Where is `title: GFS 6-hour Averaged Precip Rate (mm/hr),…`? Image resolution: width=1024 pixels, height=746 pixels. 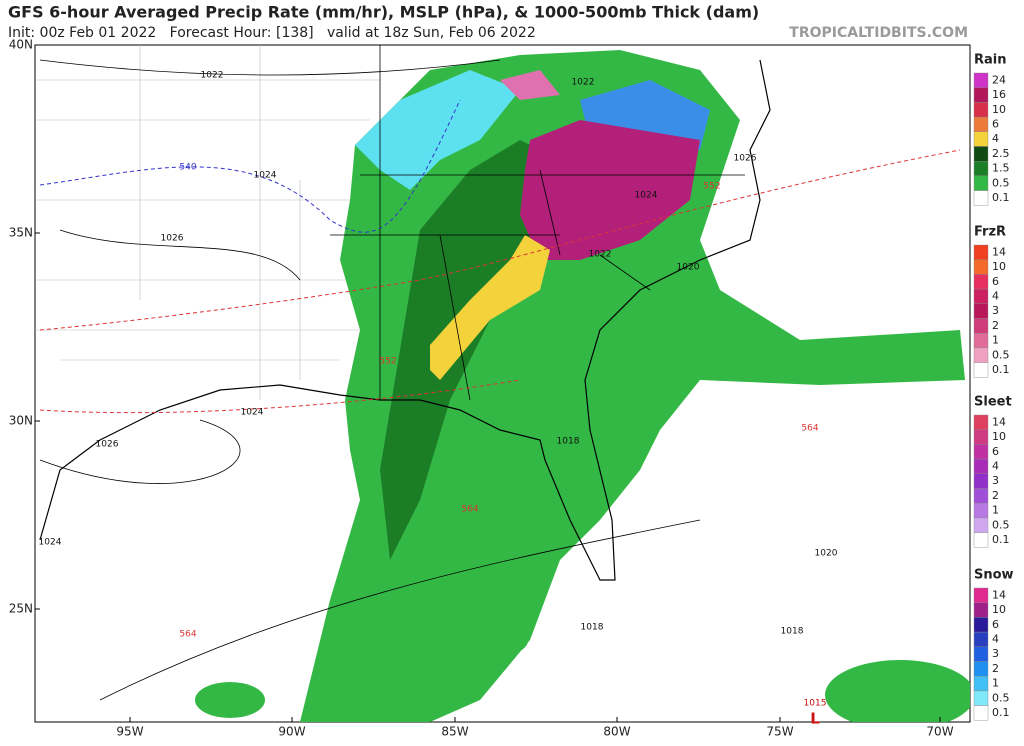 title: GFS 6-hour Averaged Precip Rate (mm/hr),… is located at coordinates (383, 12).